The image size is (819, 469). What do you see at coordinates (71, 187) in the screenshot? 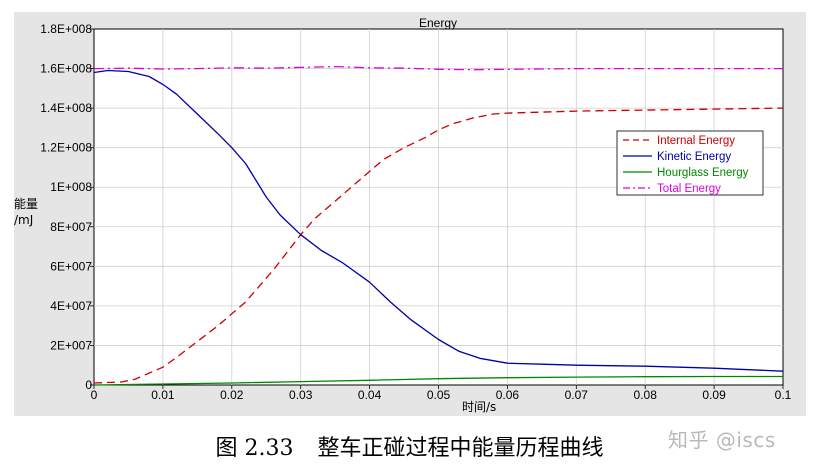
I see `y-tick-label: 1E+008` at bounding box center [71, 187].